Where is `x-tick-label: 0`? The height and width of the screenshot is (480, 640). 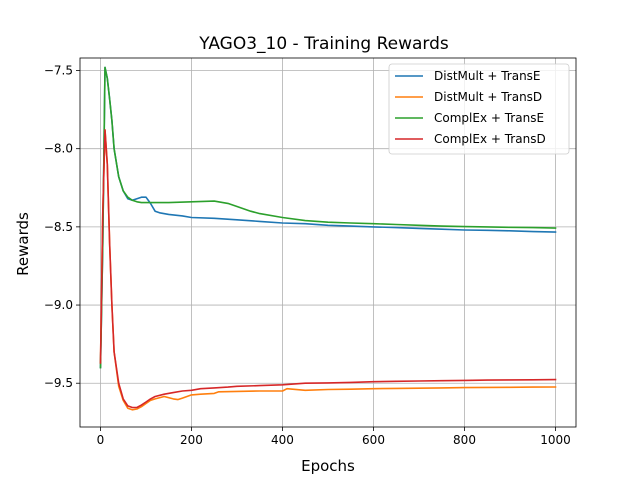
x-tick-label: 0 is located at coordinates (101, 440).